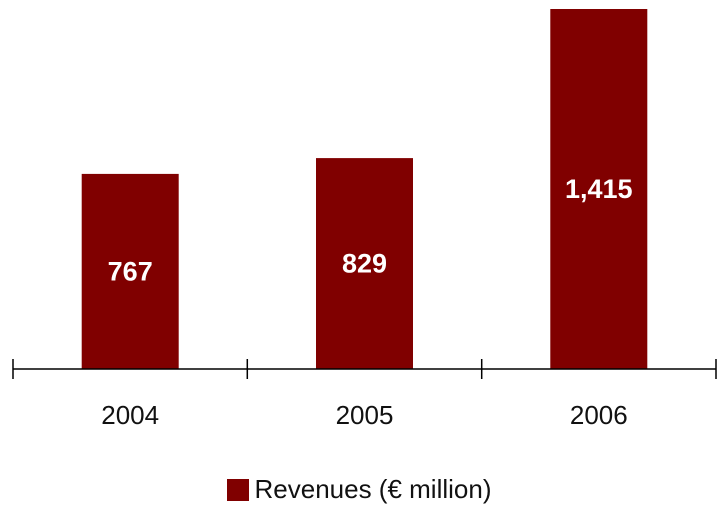  I want to click on bar-2004, so click(130, 271).